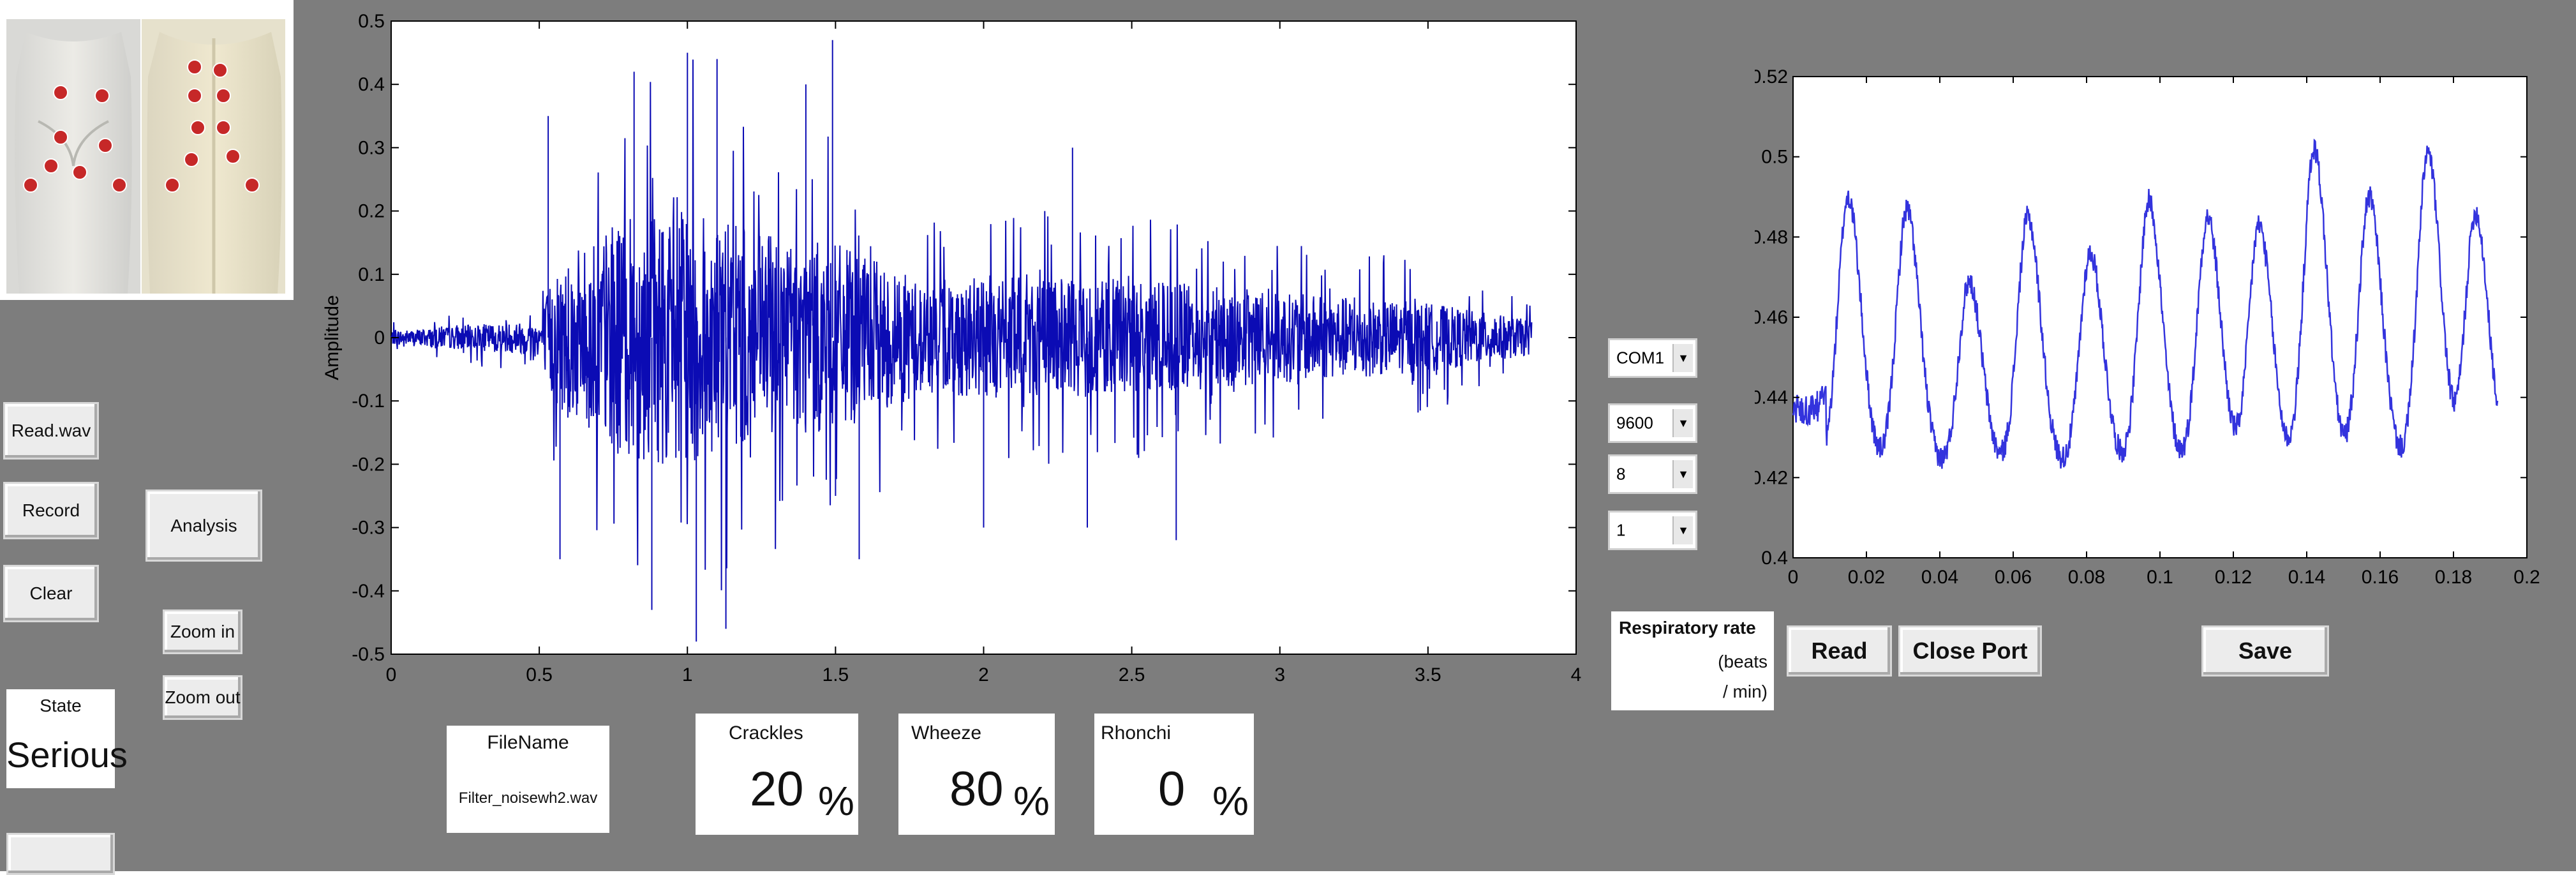 The height and width of the screenshot is (875, 2576). I want to click on x-tick-label: 0.12, so click(2233, 577).